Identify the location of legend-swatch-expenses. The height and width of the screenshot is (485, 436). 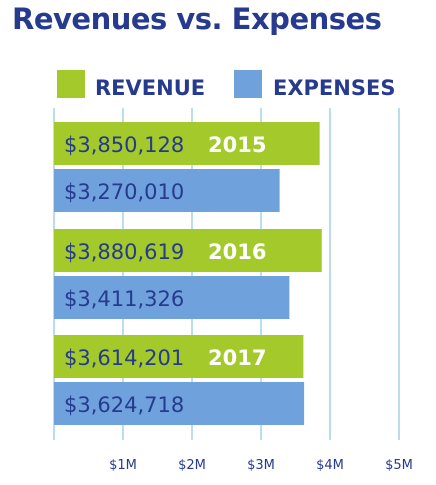
(248, 84).